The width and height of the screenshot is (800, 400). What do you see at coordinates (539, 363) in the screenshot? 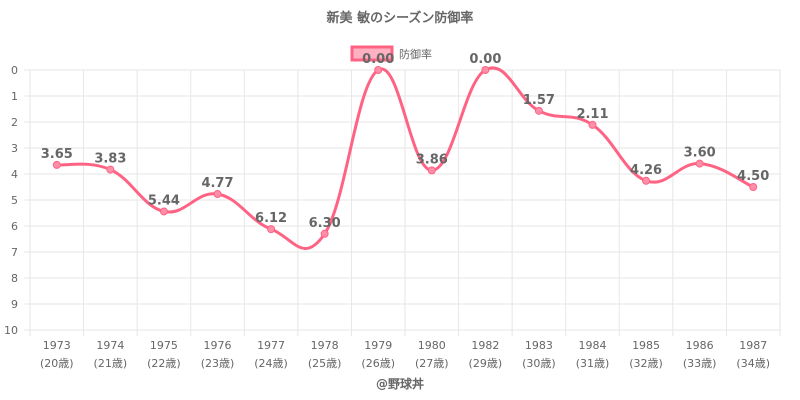
I see `x-tick-sublabel: (30歳)` at bounding box center [539, 363].